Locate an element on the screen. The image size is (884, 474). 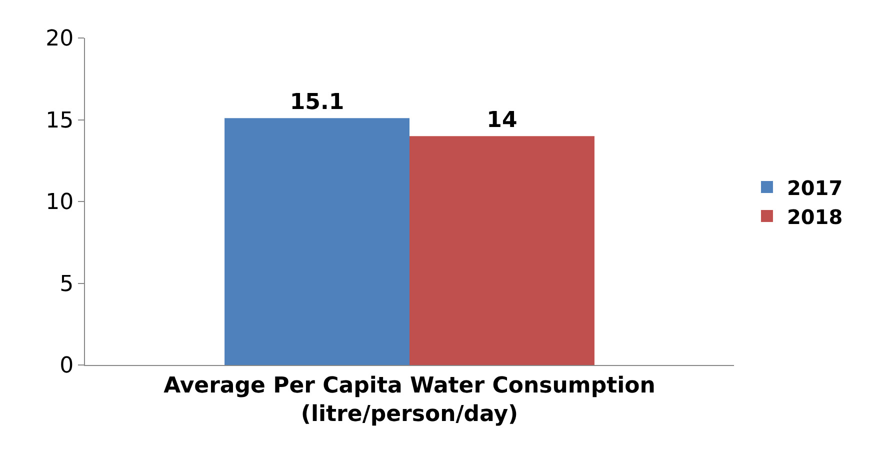
y-tick-label: 0 is located at coordinates (67, 366).